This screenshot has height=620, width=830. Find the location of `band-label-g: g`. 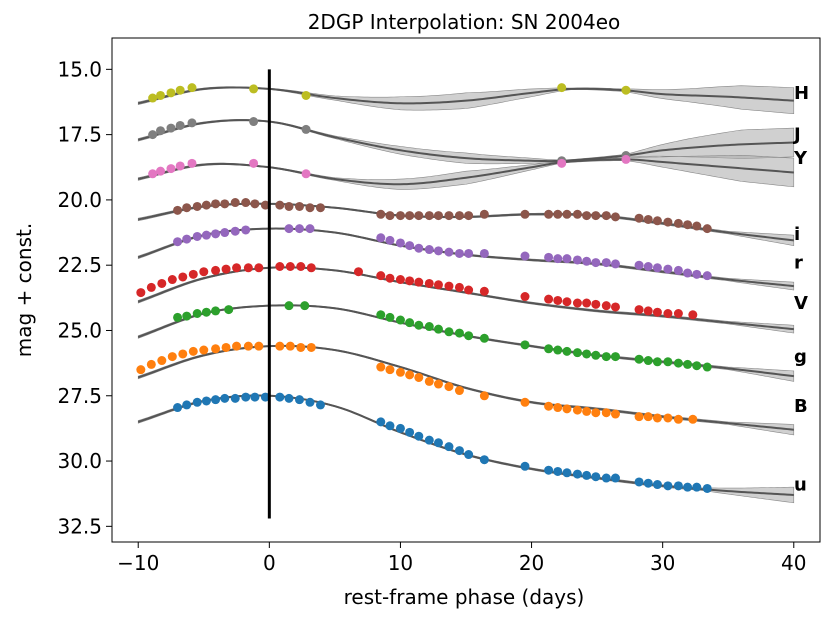

band-label-g: g is located at coordinates (800, 357).